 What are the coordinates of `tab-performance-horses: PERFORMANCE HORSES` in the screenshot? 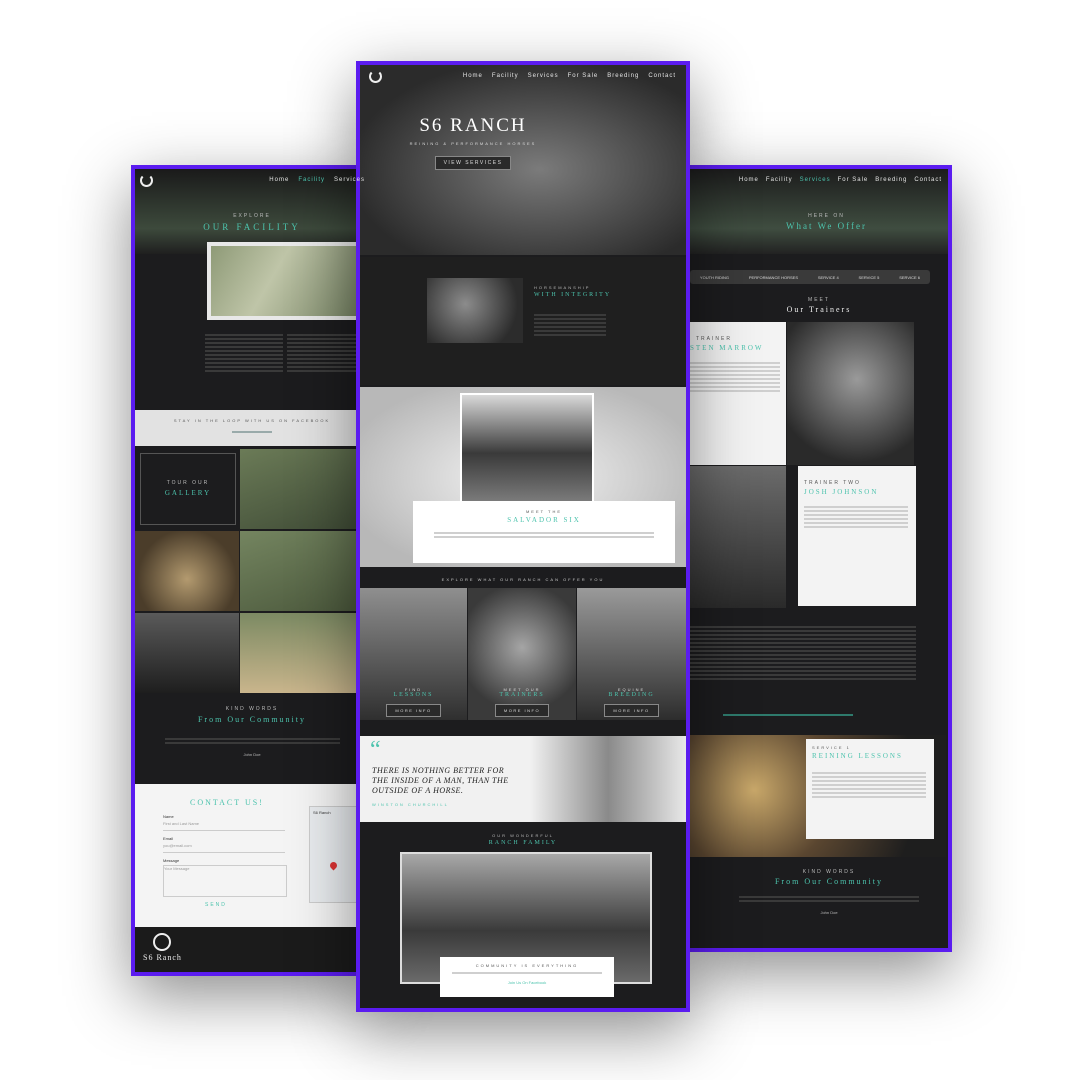 It's located at (773, 277).